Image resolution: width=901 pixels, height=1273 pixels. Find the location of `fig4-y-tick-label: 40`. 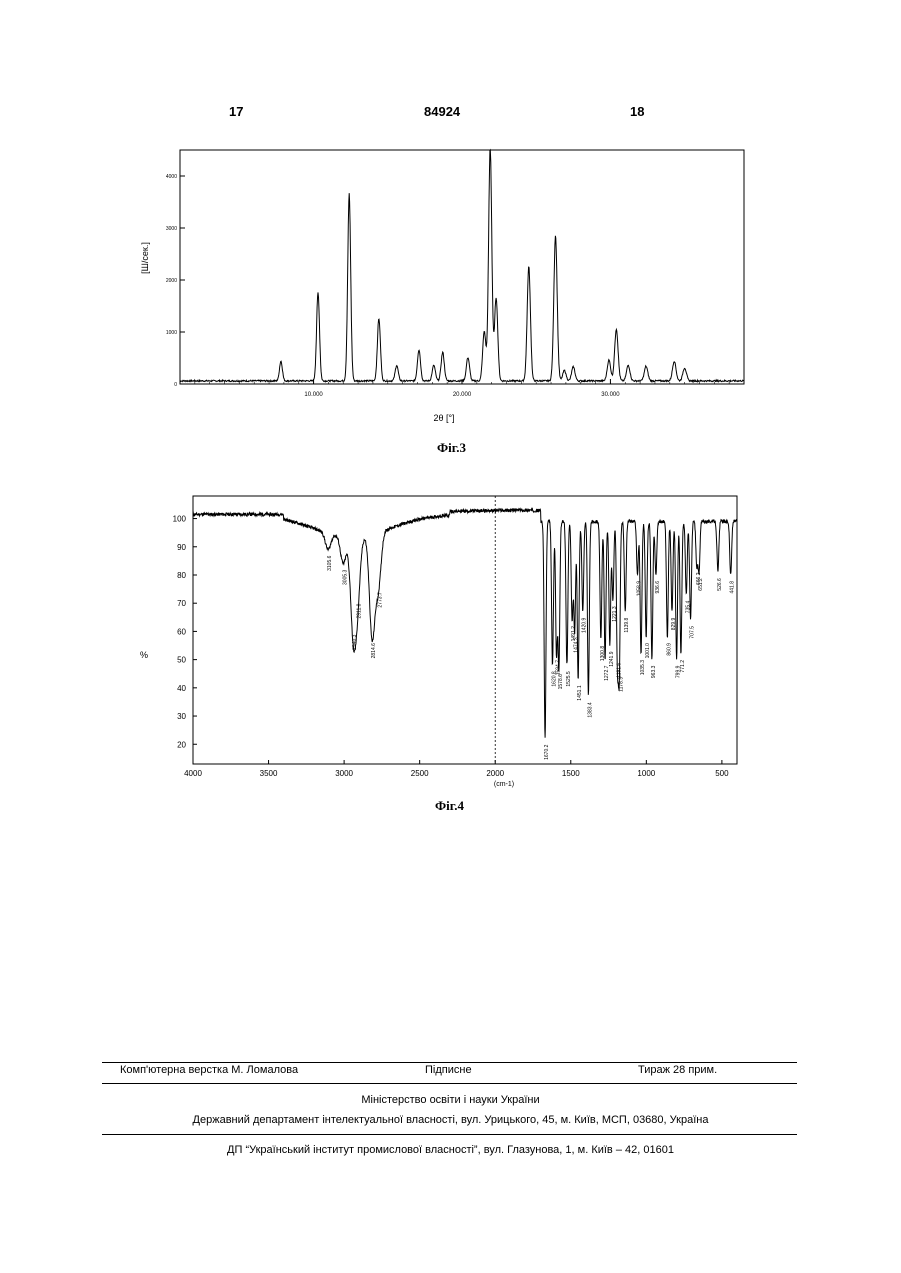

fig4-y-tick-label: 40 is located at coordinates (181, 688).